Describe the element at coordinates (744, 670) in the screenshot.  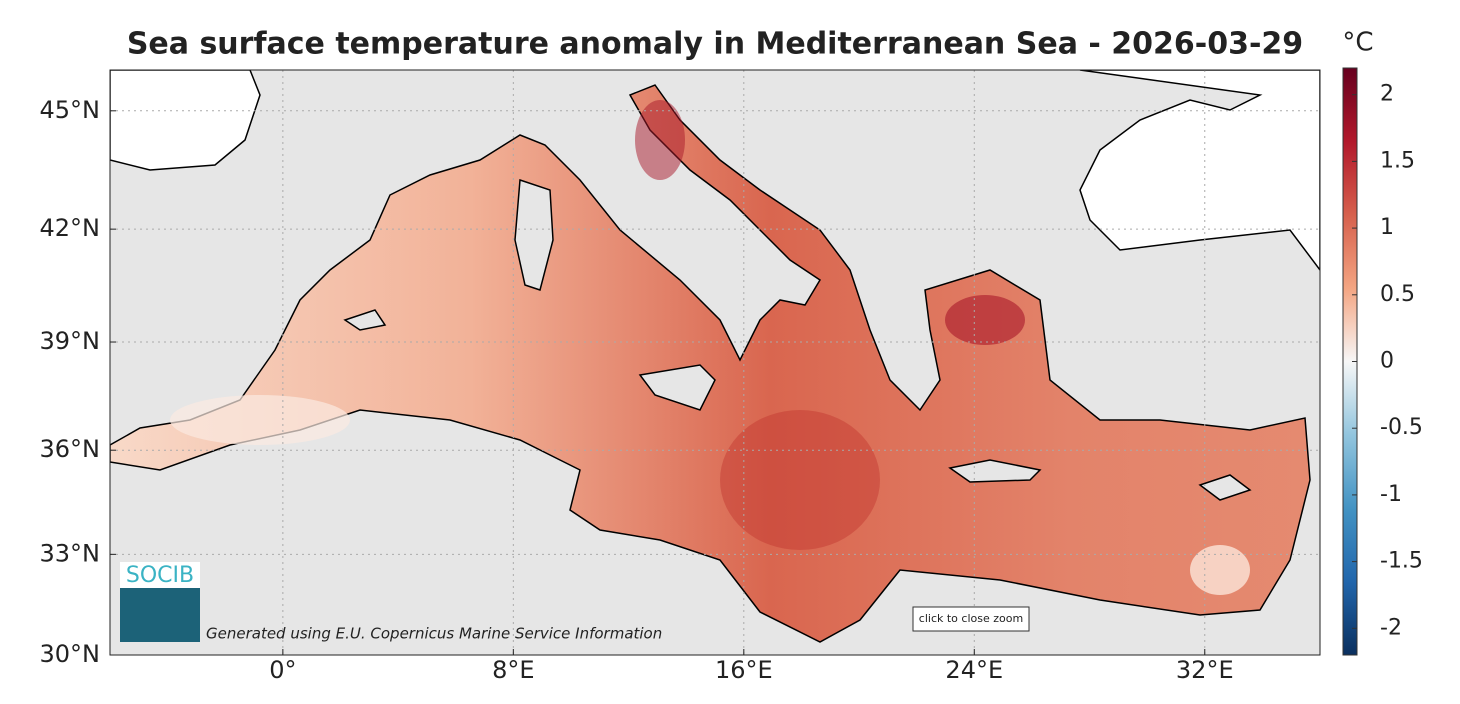
I see `x-tick-label: 16°E` at that location.